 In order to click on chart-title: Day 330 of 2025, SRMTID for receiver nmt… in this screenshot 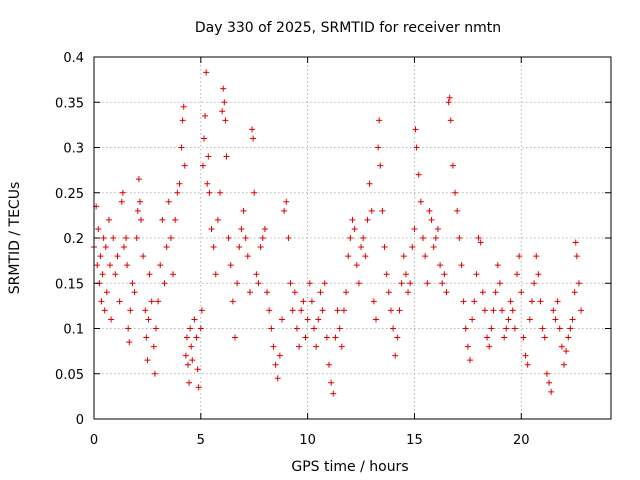, I will do `click(348, 28)`.